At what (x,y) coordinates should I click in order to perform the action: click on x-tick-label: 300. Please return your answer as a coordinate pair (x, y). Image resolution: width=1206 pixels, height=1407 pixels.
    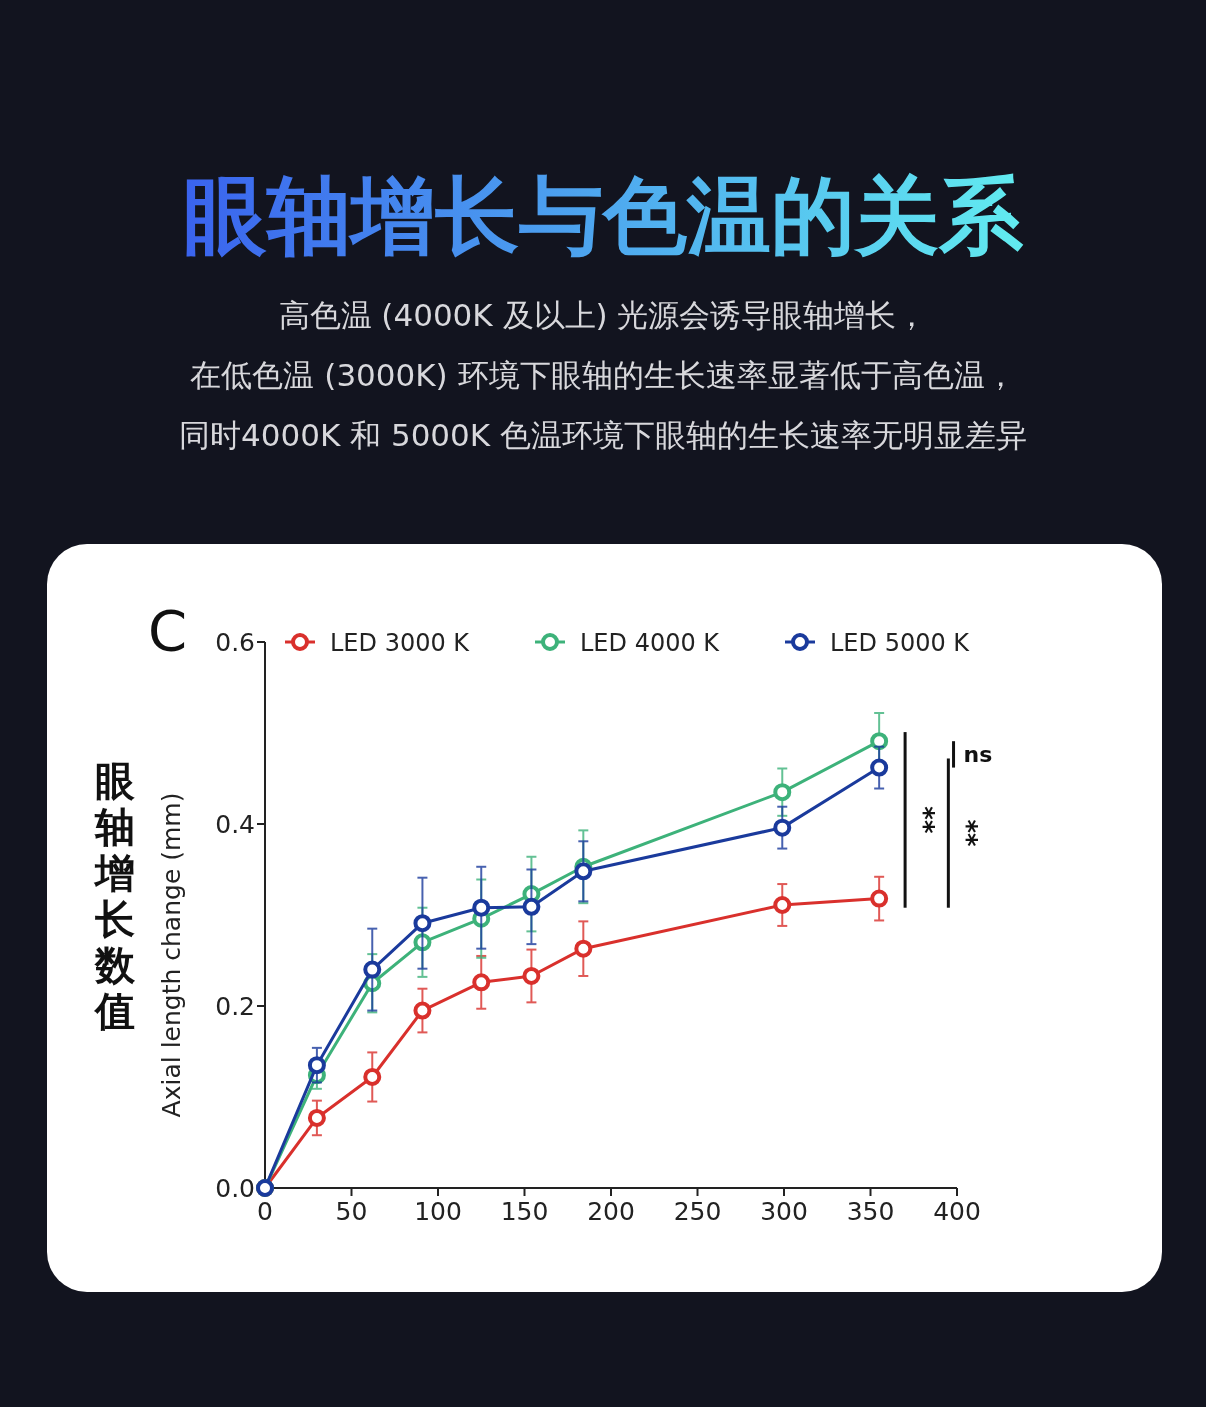
    Looking at the image, I should click on (784, 1211).